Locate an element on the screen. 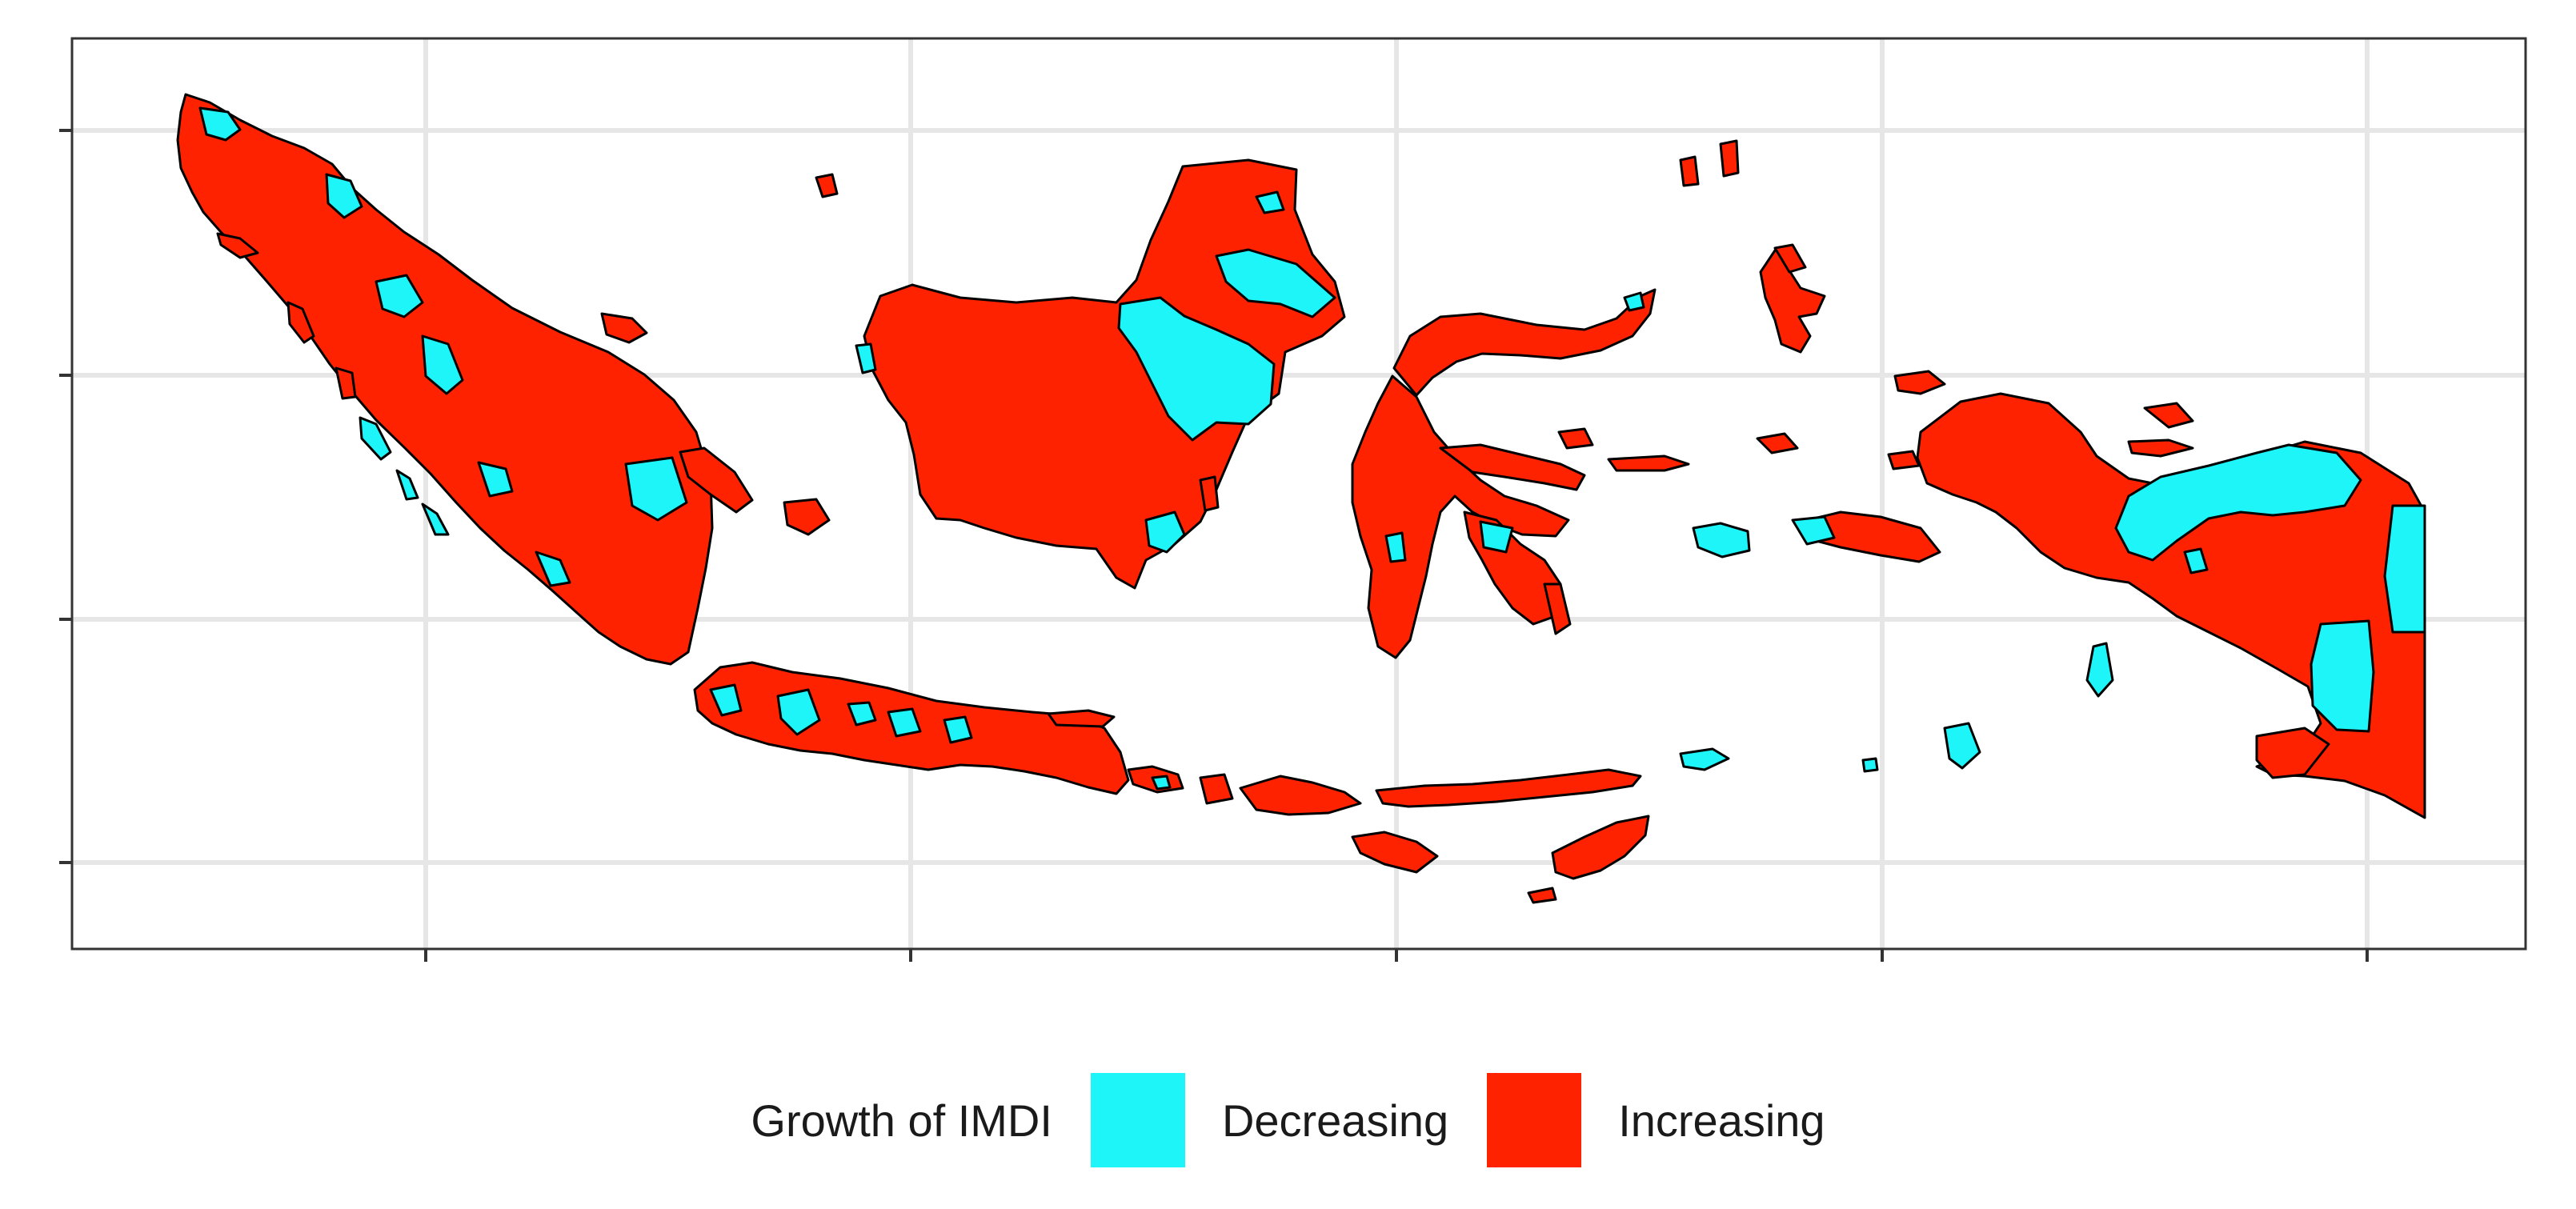 Image resolution: width=2576 pixels, height=1209 pixels. region-papua-cyan-east is located at coordinates (2404, 569).